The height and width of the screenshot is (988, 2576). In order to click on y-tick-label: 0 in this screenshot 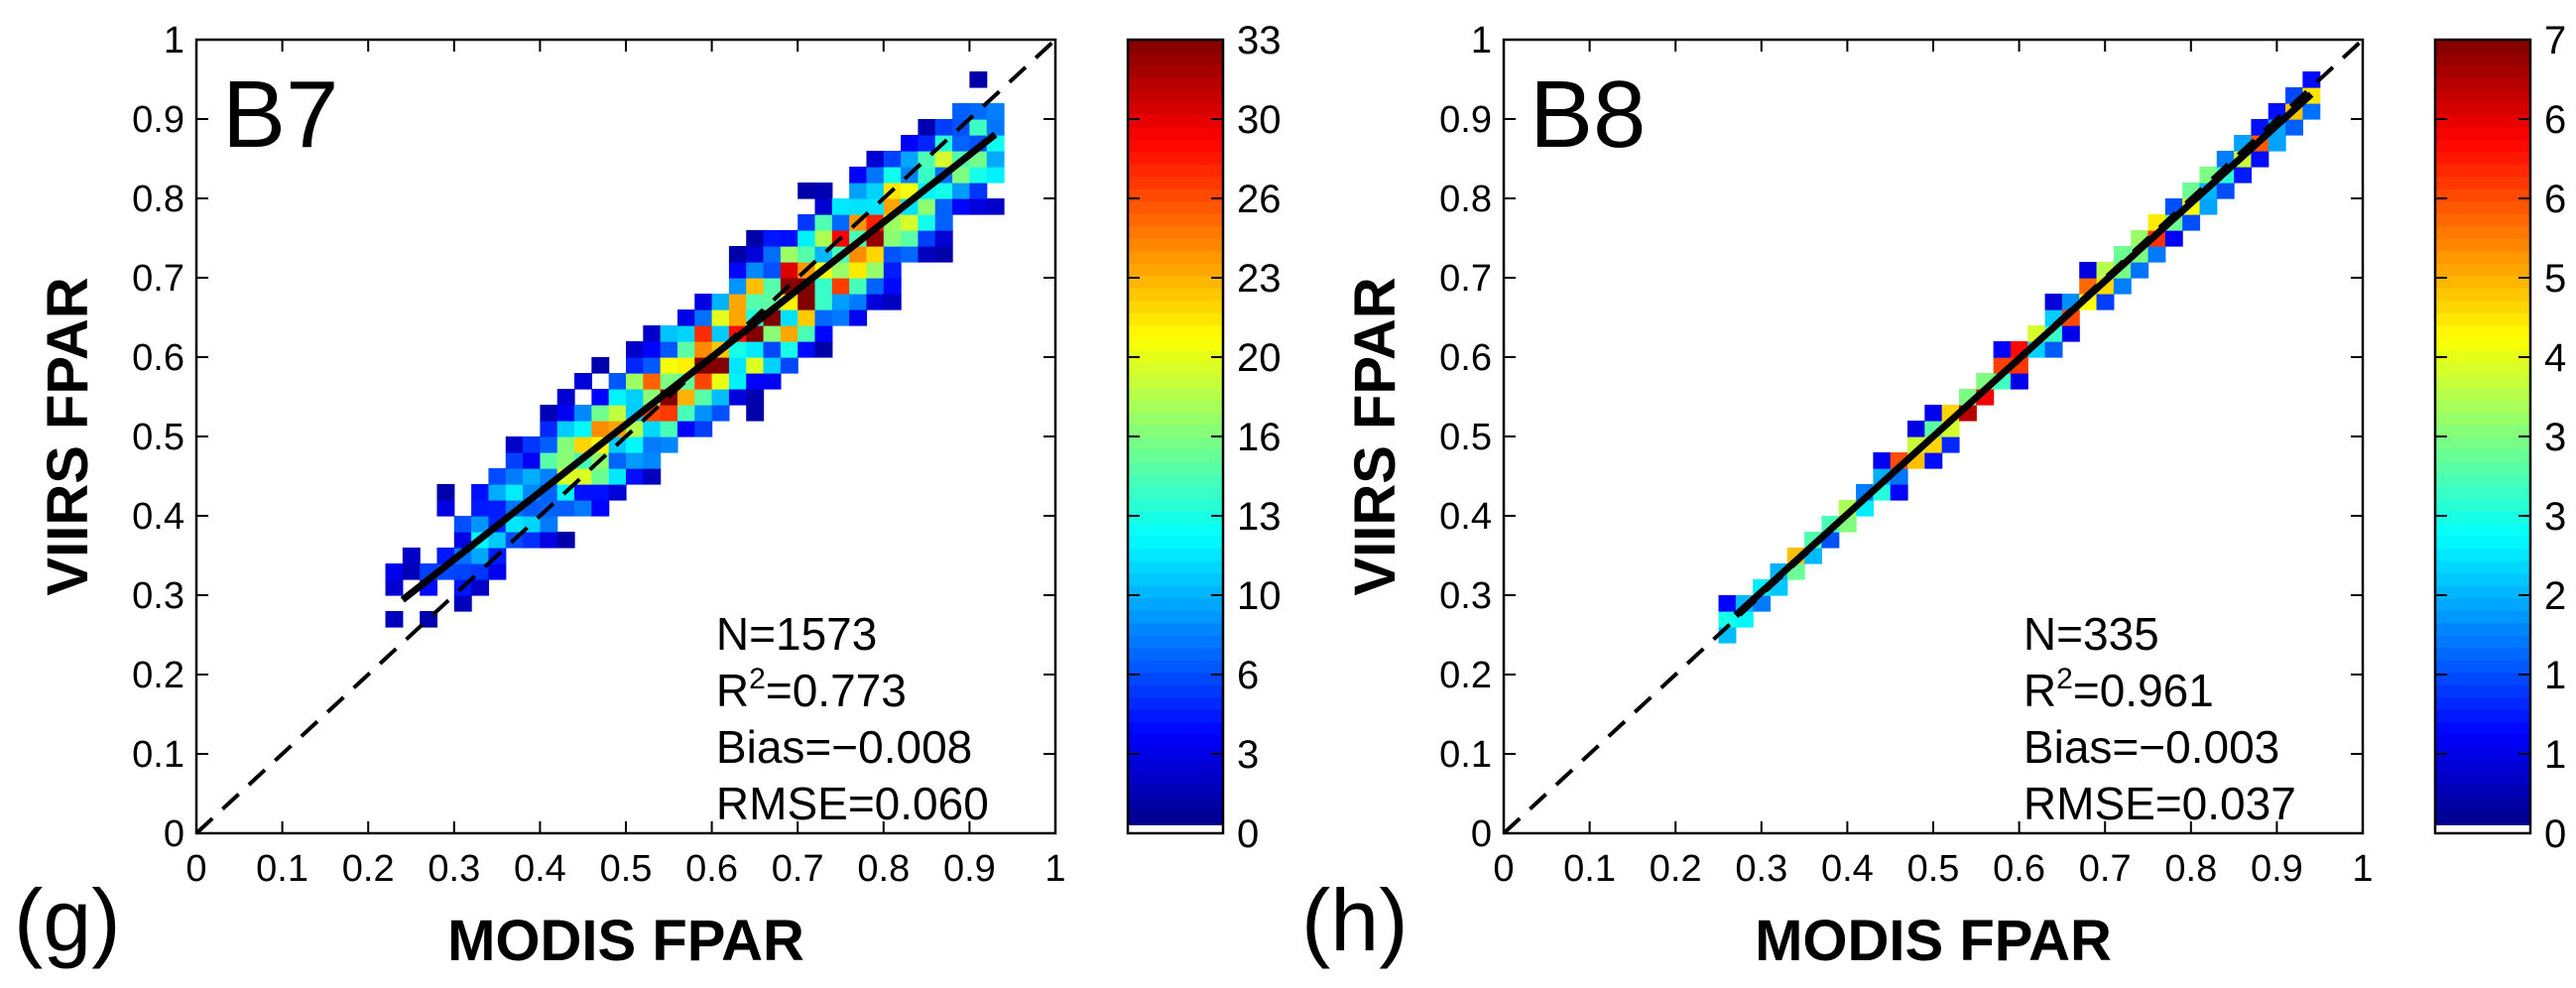, I will do `click(174, 834)`.